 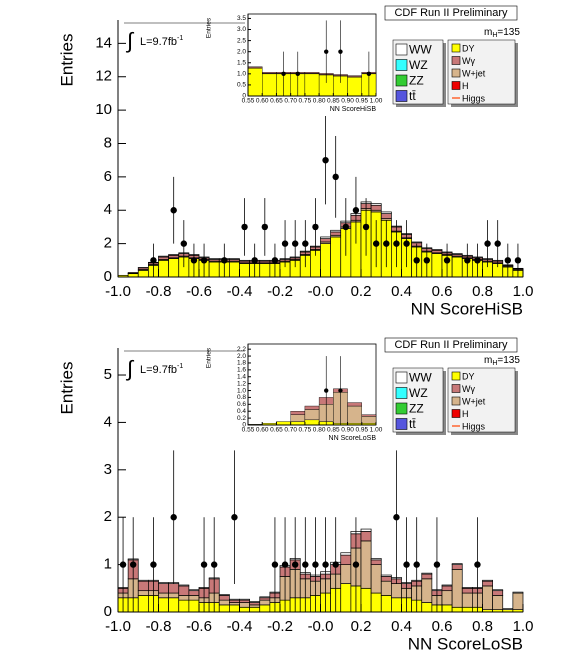 I want to click on lumi-label: L=9.7fb-1, so click(x=161, y=369).